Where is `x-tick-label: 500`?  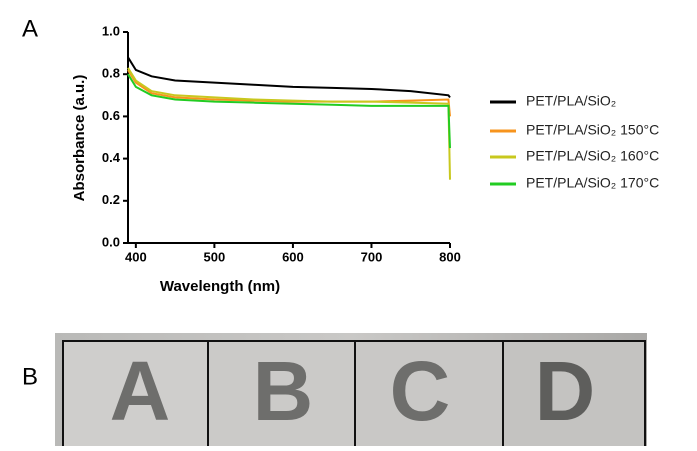 x-tick-label: 500 is located at coordinates (215, 256).